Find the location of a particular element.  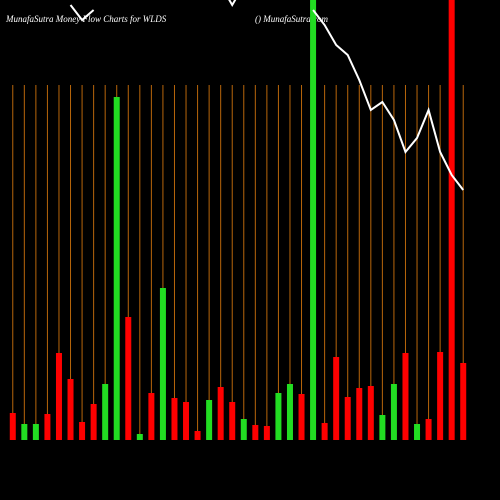

chart-title: MunafaSutra Money Flow Charts for WLDS is located at coordinates (86, 19).